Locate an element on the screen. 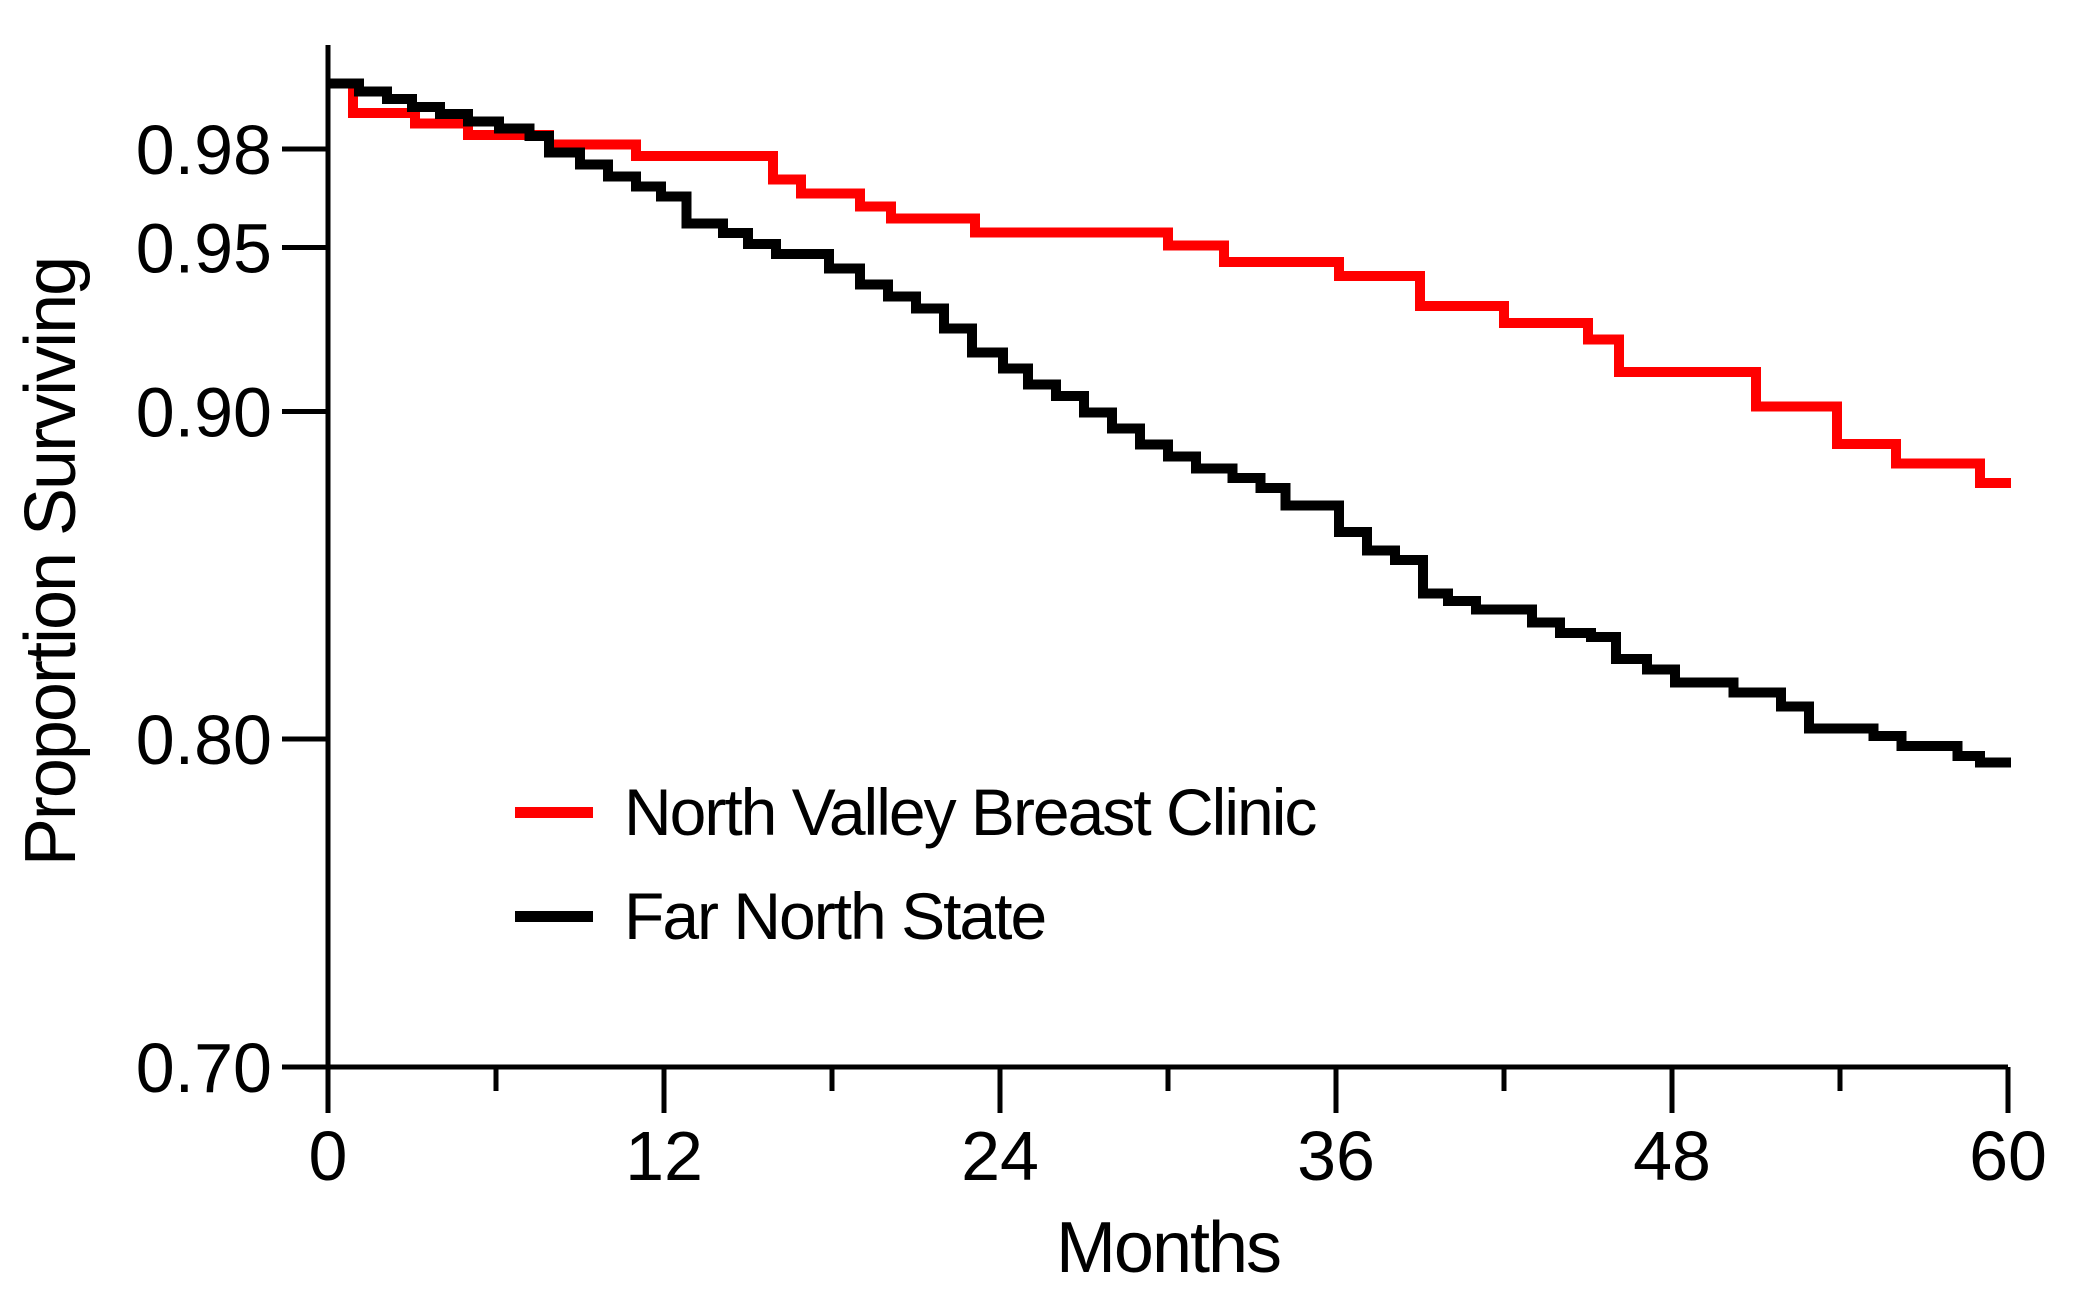 This screenshot has width=2100, height=1296. legend-row: Far North State is located at coordinates (915, 916).